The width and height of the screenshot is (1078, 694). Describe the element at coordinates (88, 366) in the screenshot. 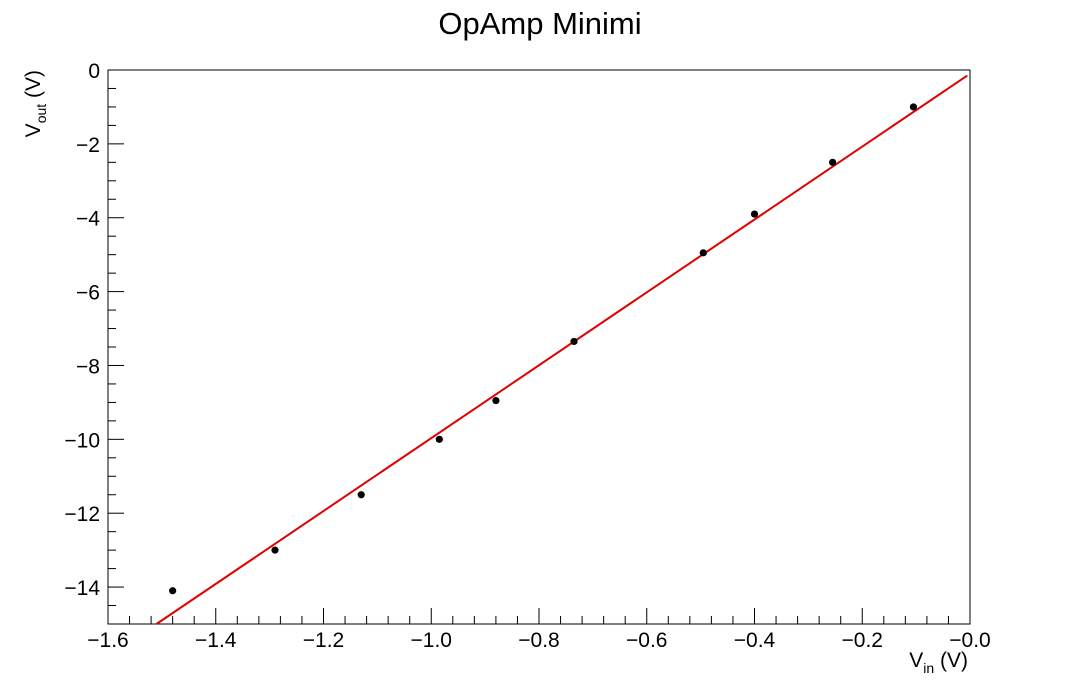

I see `y-tick-label: −8` at that location.